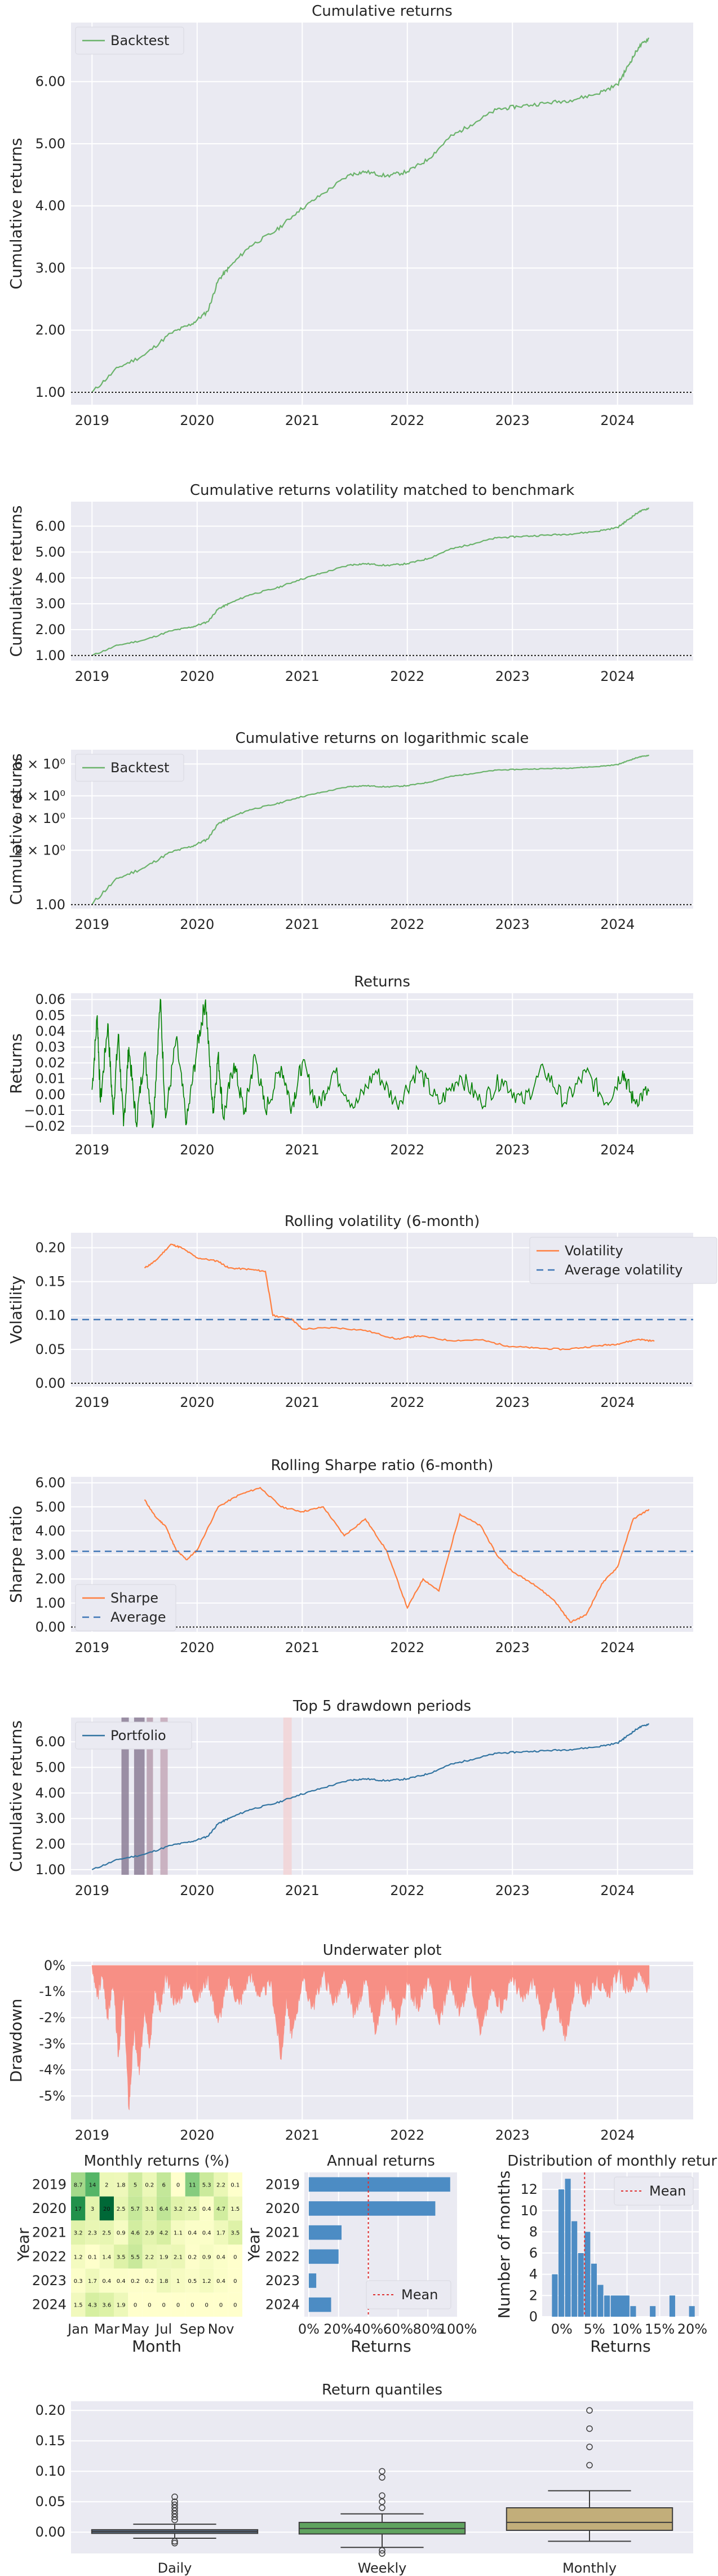  I want to click on returns-ytick-label: 0.00, so click(51, 1095).